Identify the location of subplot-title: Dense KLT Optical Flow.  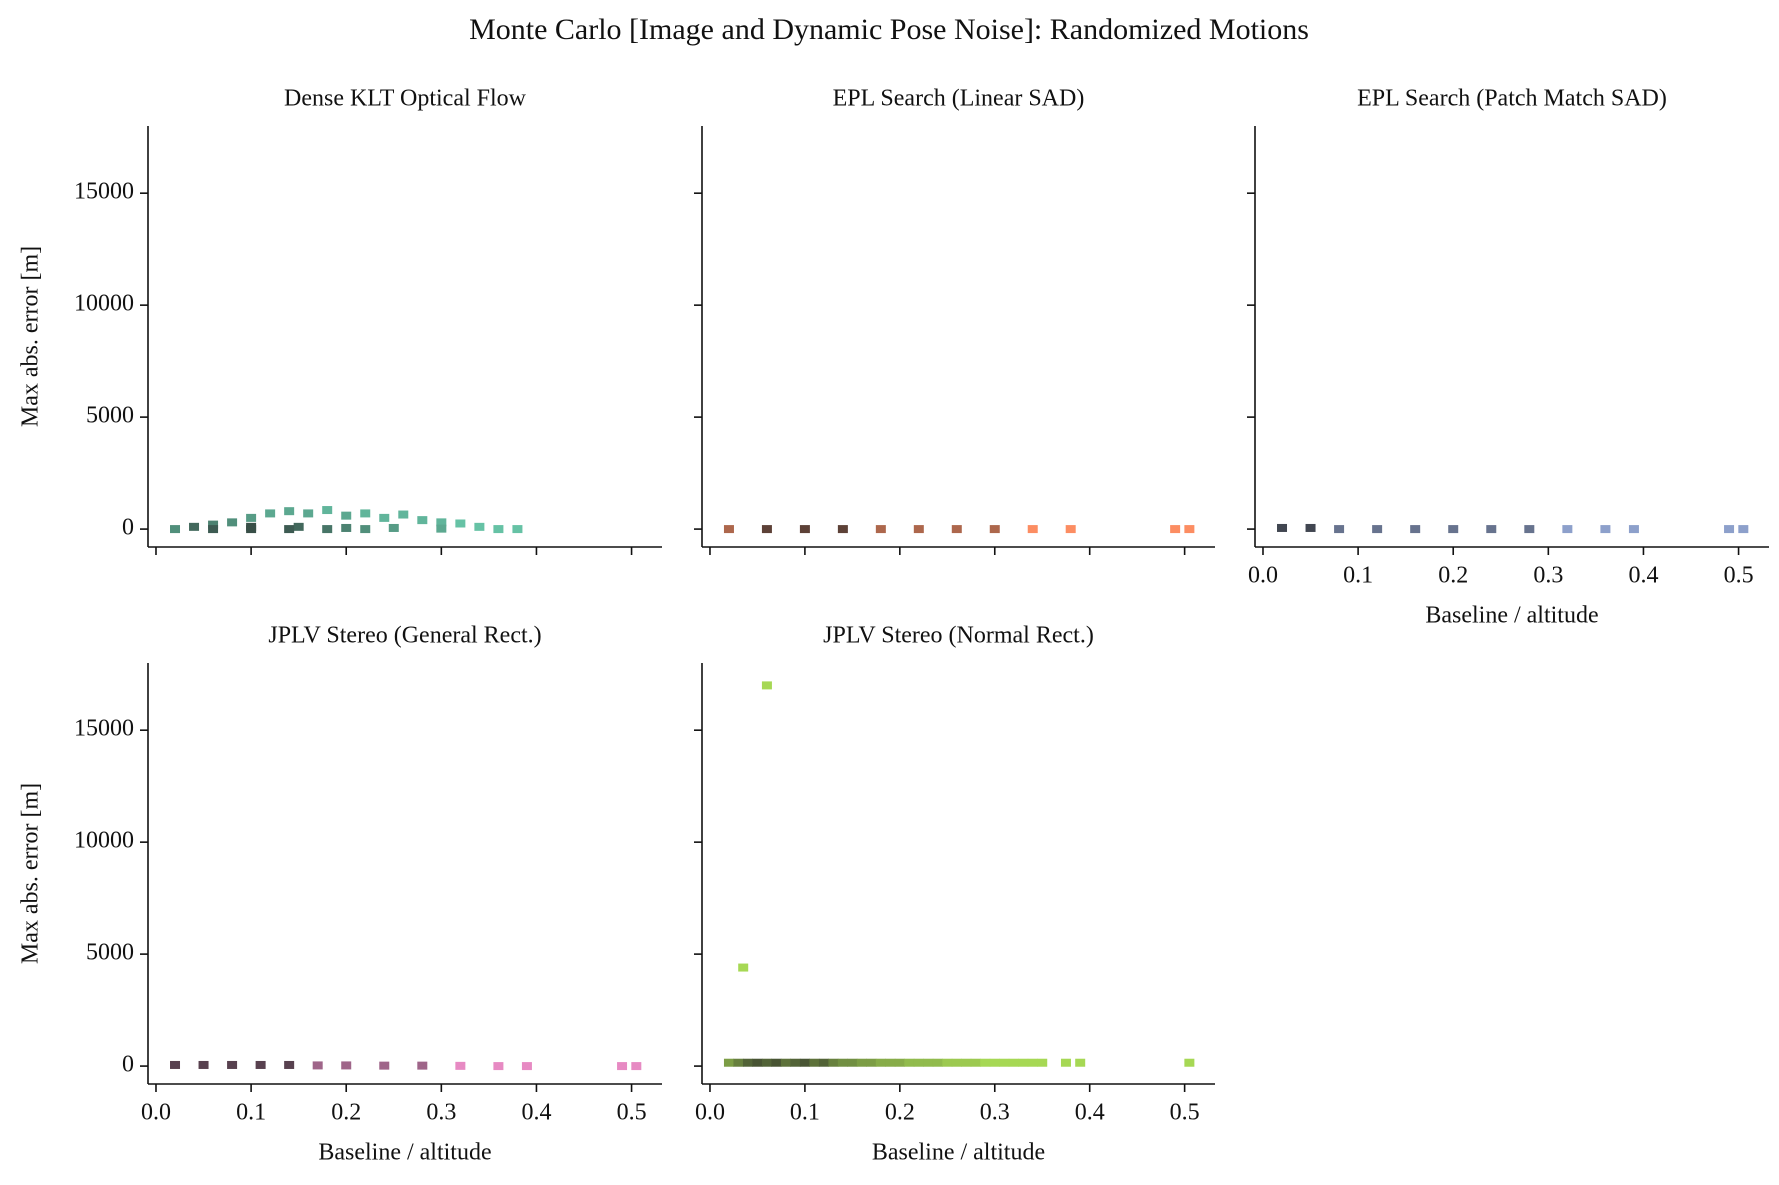
(405, 99).